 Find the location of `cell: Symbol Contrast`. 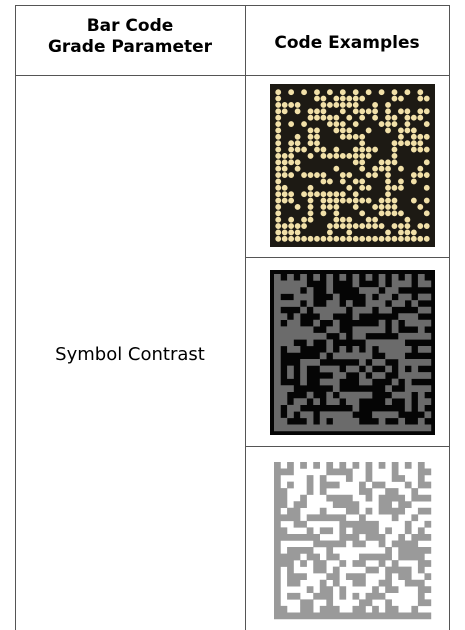

cell: Symbol Contrast is located at coordinates (130, 354).